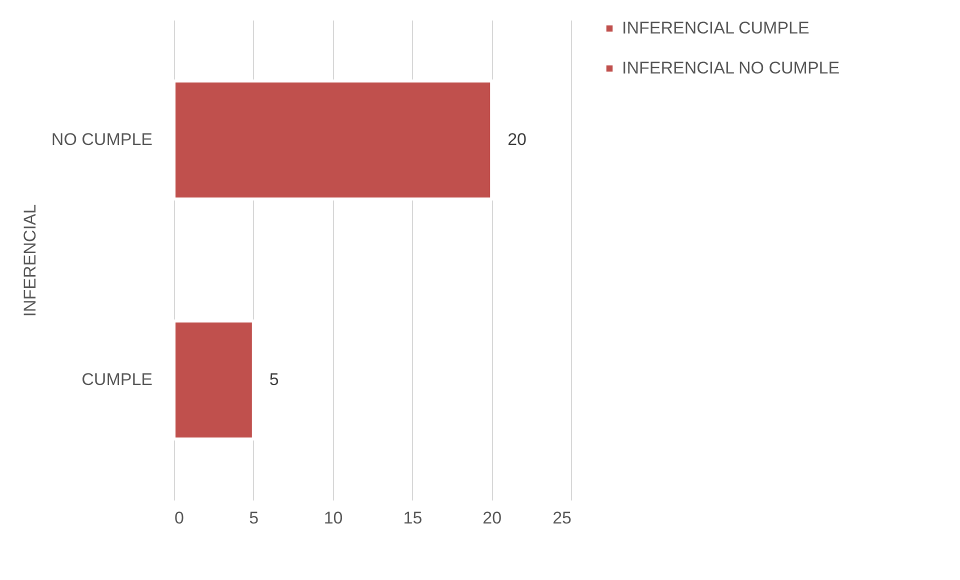 Image resolution: width=960 pixels, height=580 pixels. I want to click on x-tick-label: 5, so click(254, 518).